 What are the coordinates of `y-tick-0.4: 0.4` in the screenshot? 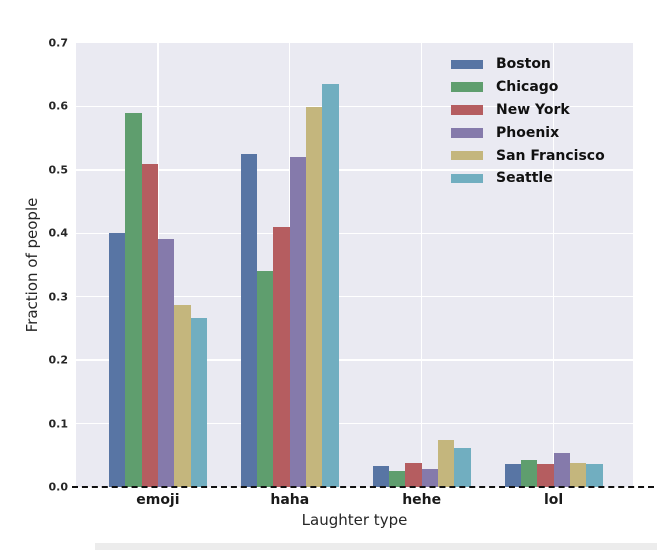 It's located at (58, 233).